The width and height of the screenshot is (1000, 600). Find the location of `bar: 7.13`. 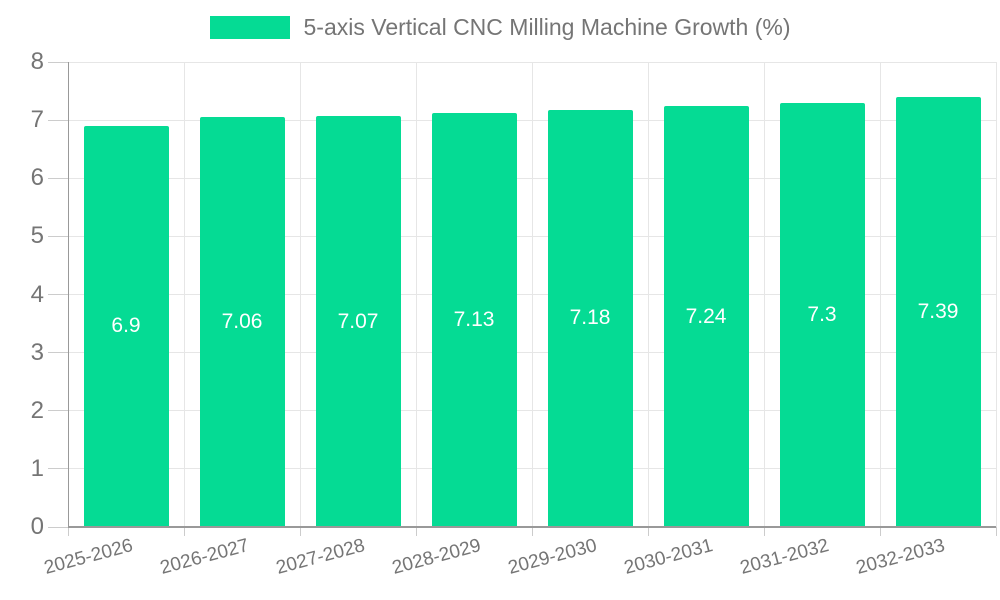

bar: 7.13 is located at coordinates (474, 319).